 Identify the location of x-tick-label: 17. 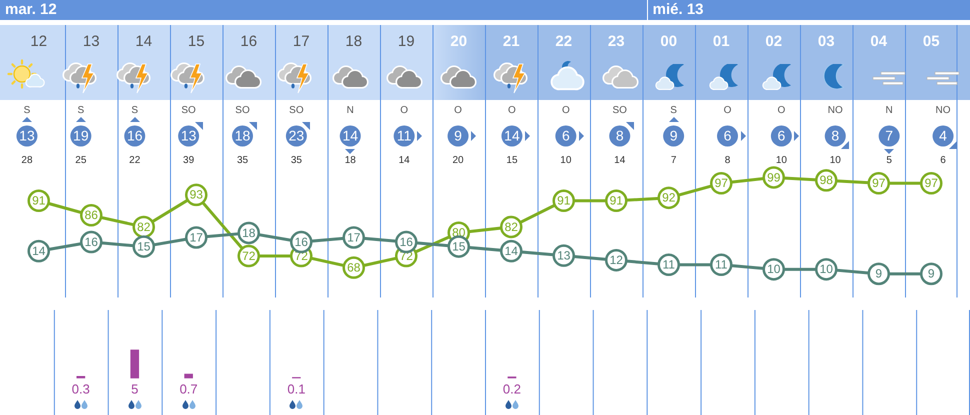
(301, 41).